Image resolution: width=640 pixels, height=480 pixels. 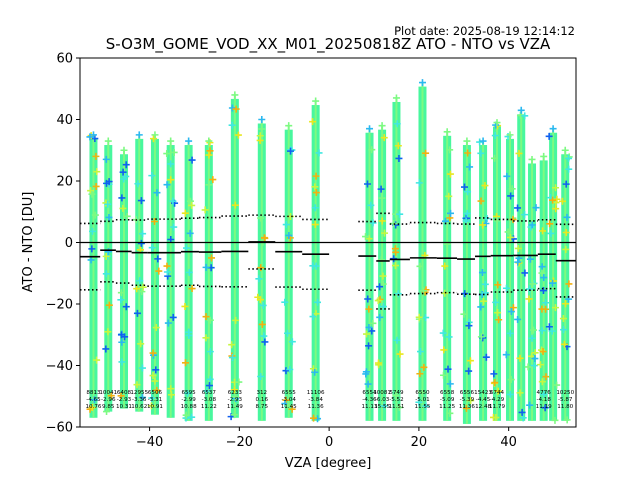 I want to click on stat-std: 10.91, so click(x=155, y=407).